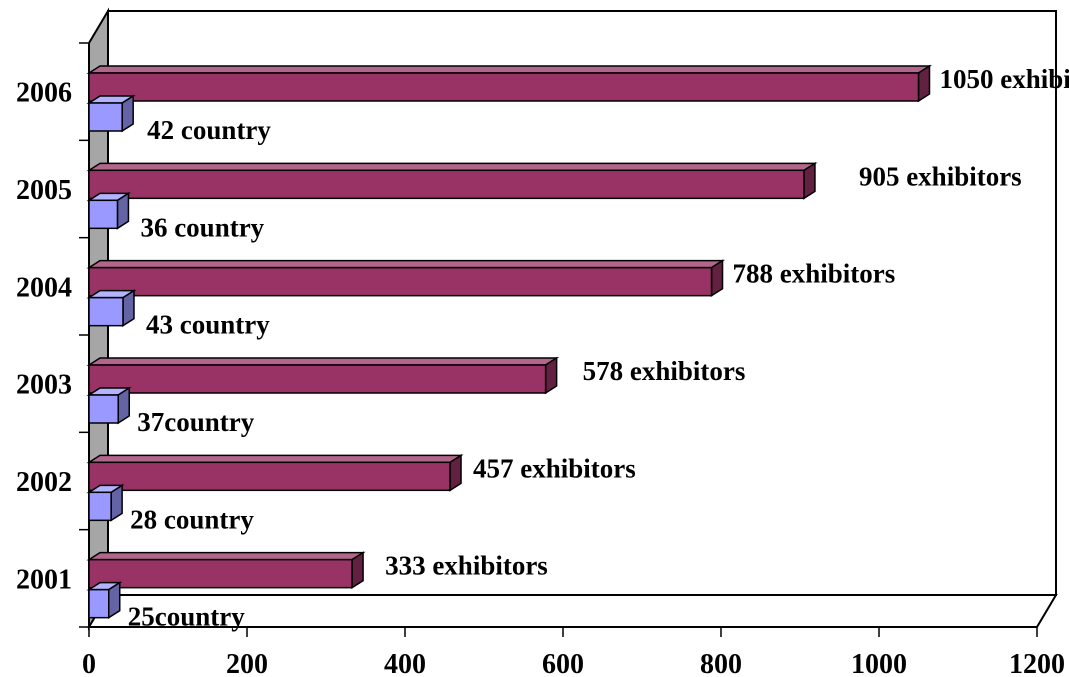 This screenshot has height=677, width=1069. Describe the element at coordinates (879, 663) in the screenshot. I see `x-tick-label: 1000` at that location.